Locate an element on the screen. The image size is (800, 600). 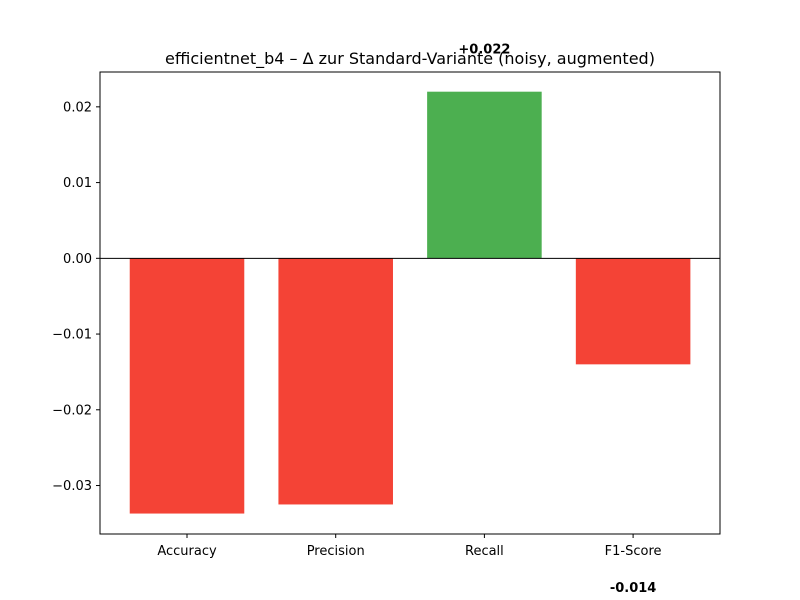
y-tick-label: −0.02 is located at coordinates (72, 410).